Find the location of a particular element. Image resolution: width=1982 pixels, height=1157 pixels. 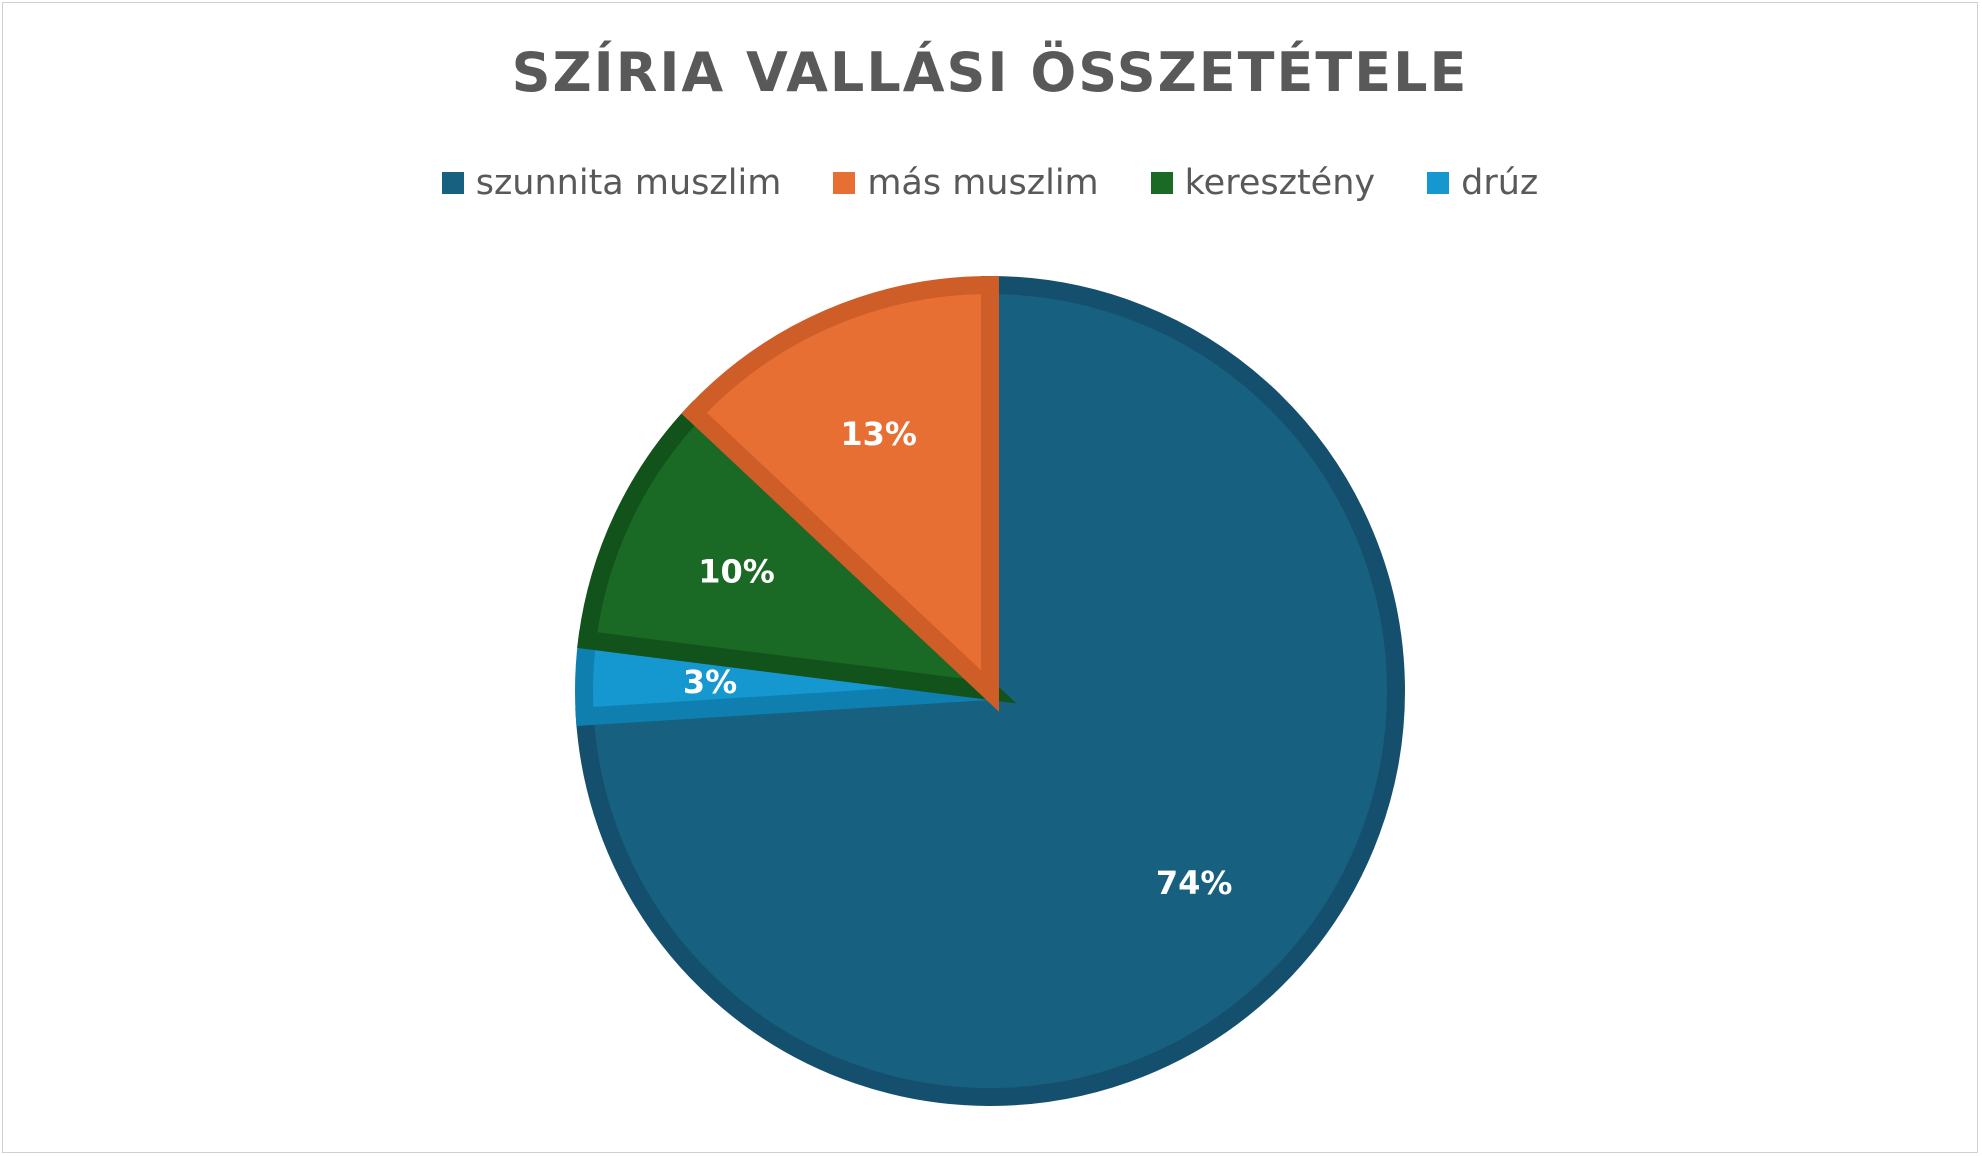

legend-label: drúz is located at coordinates (1500, 183).